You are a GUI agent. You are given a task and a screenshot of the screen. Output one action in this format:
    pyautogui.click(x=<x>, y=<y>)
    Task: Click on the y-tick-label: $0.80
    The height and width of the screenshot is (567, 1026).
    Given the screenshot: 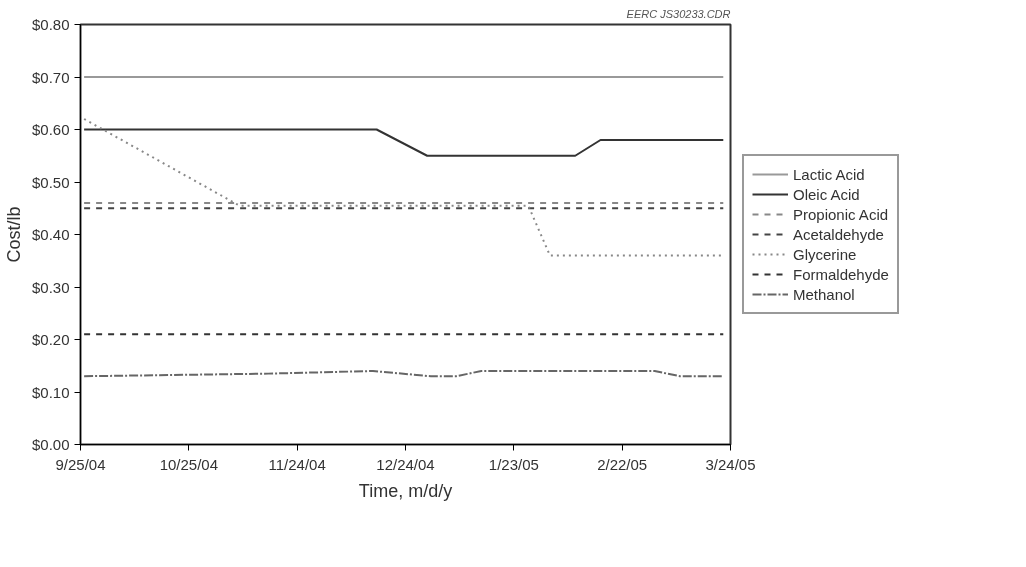 What is the action you would take?
    pyautogui.click(x=50, y=24)
    